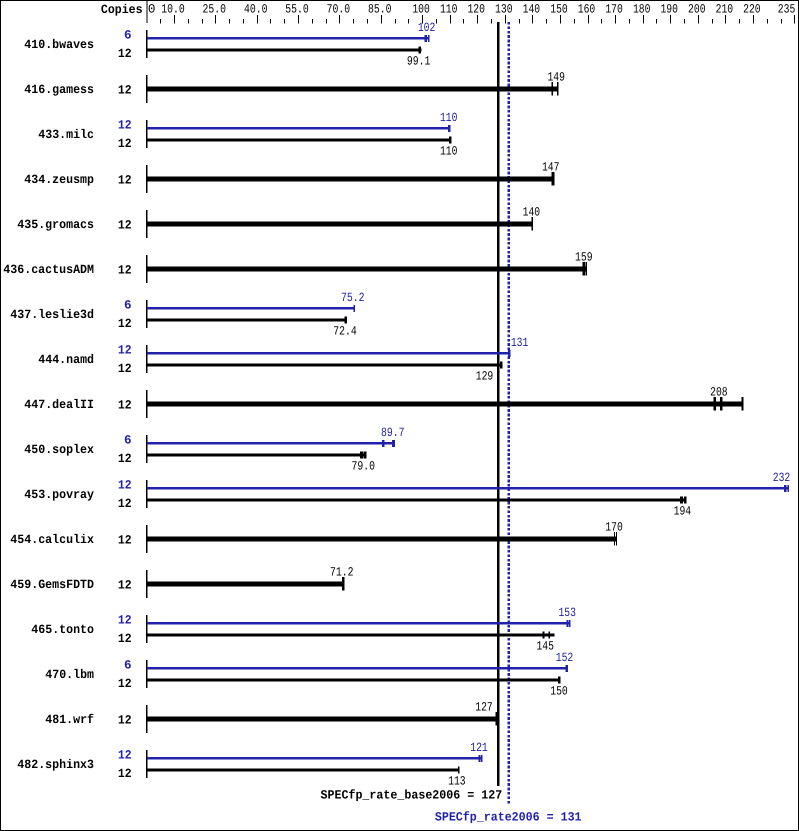 The image size is (799, 831). What do you see at coordinates (122, 10) in the screenshot?
I see `svg-text: Copies` at bounding box center [122, 10].